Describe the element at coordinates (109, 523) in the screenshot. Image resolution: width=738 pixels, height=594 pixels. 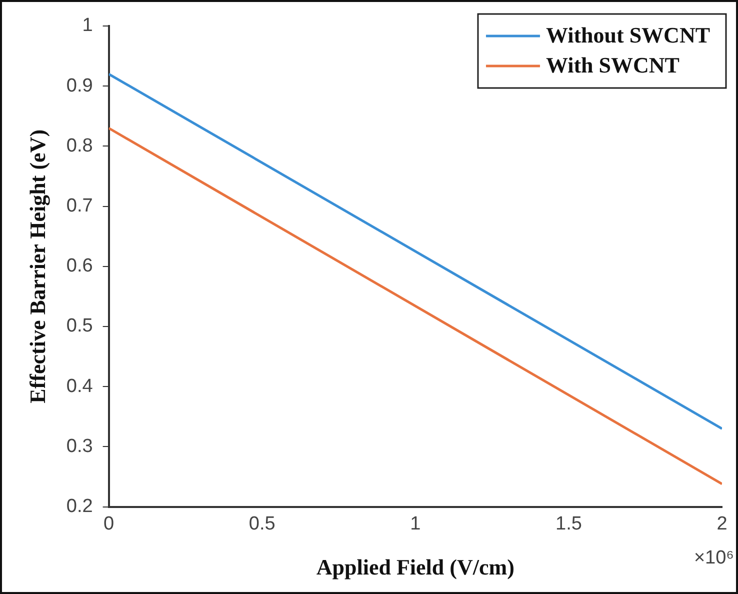
I see `x-tick-label: 0` at that location.